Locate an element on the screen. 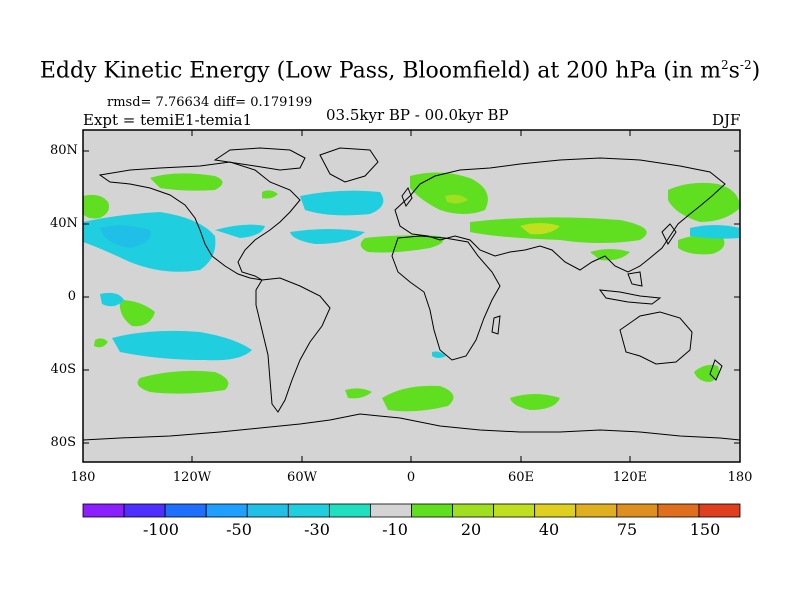 The width and height of the screenshot is (800, 600). lat-label: 80N is located at coordinates (64, 150).